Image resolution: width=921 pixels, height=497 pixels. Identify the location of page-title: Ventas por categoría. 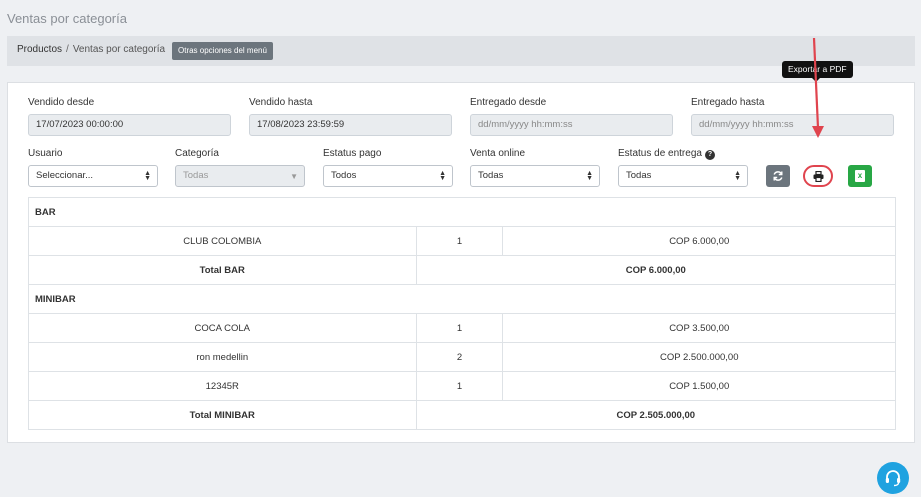
(67, 18).